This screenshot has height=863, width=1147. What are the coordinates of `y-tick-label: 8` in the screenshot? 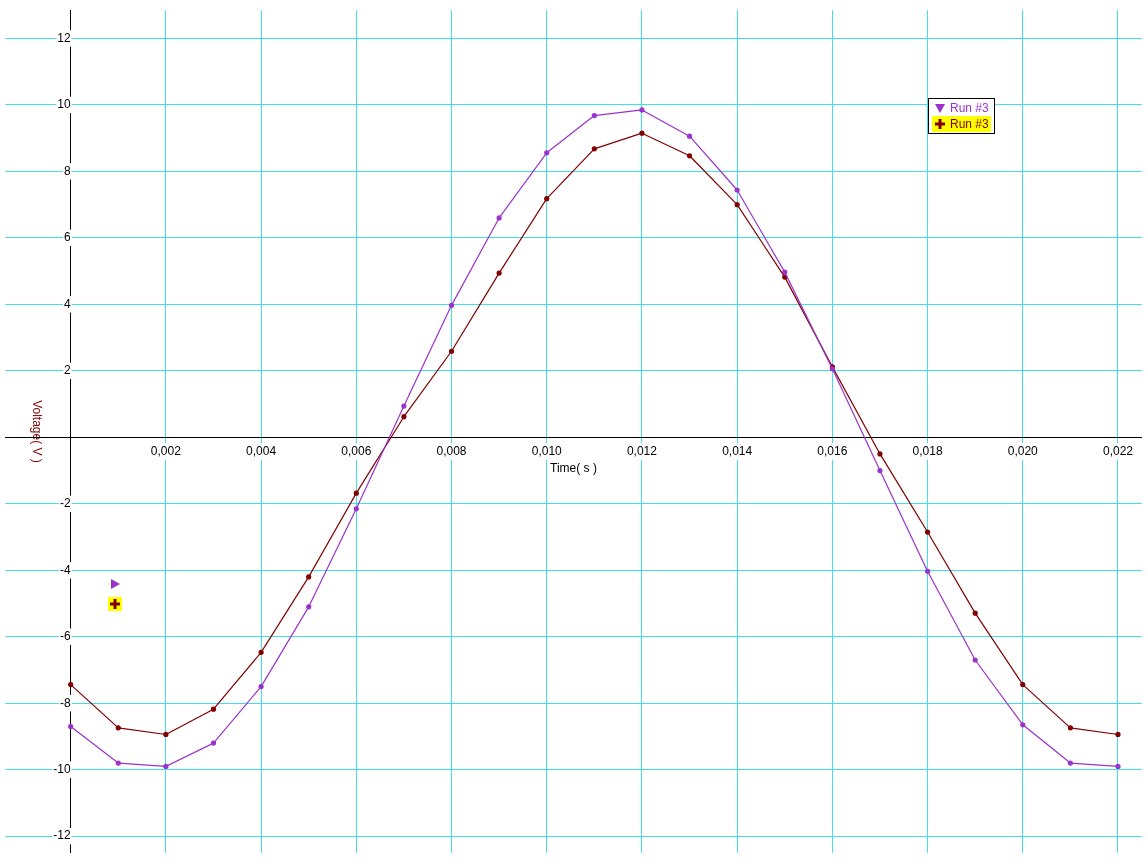 It's located at (67, 170).